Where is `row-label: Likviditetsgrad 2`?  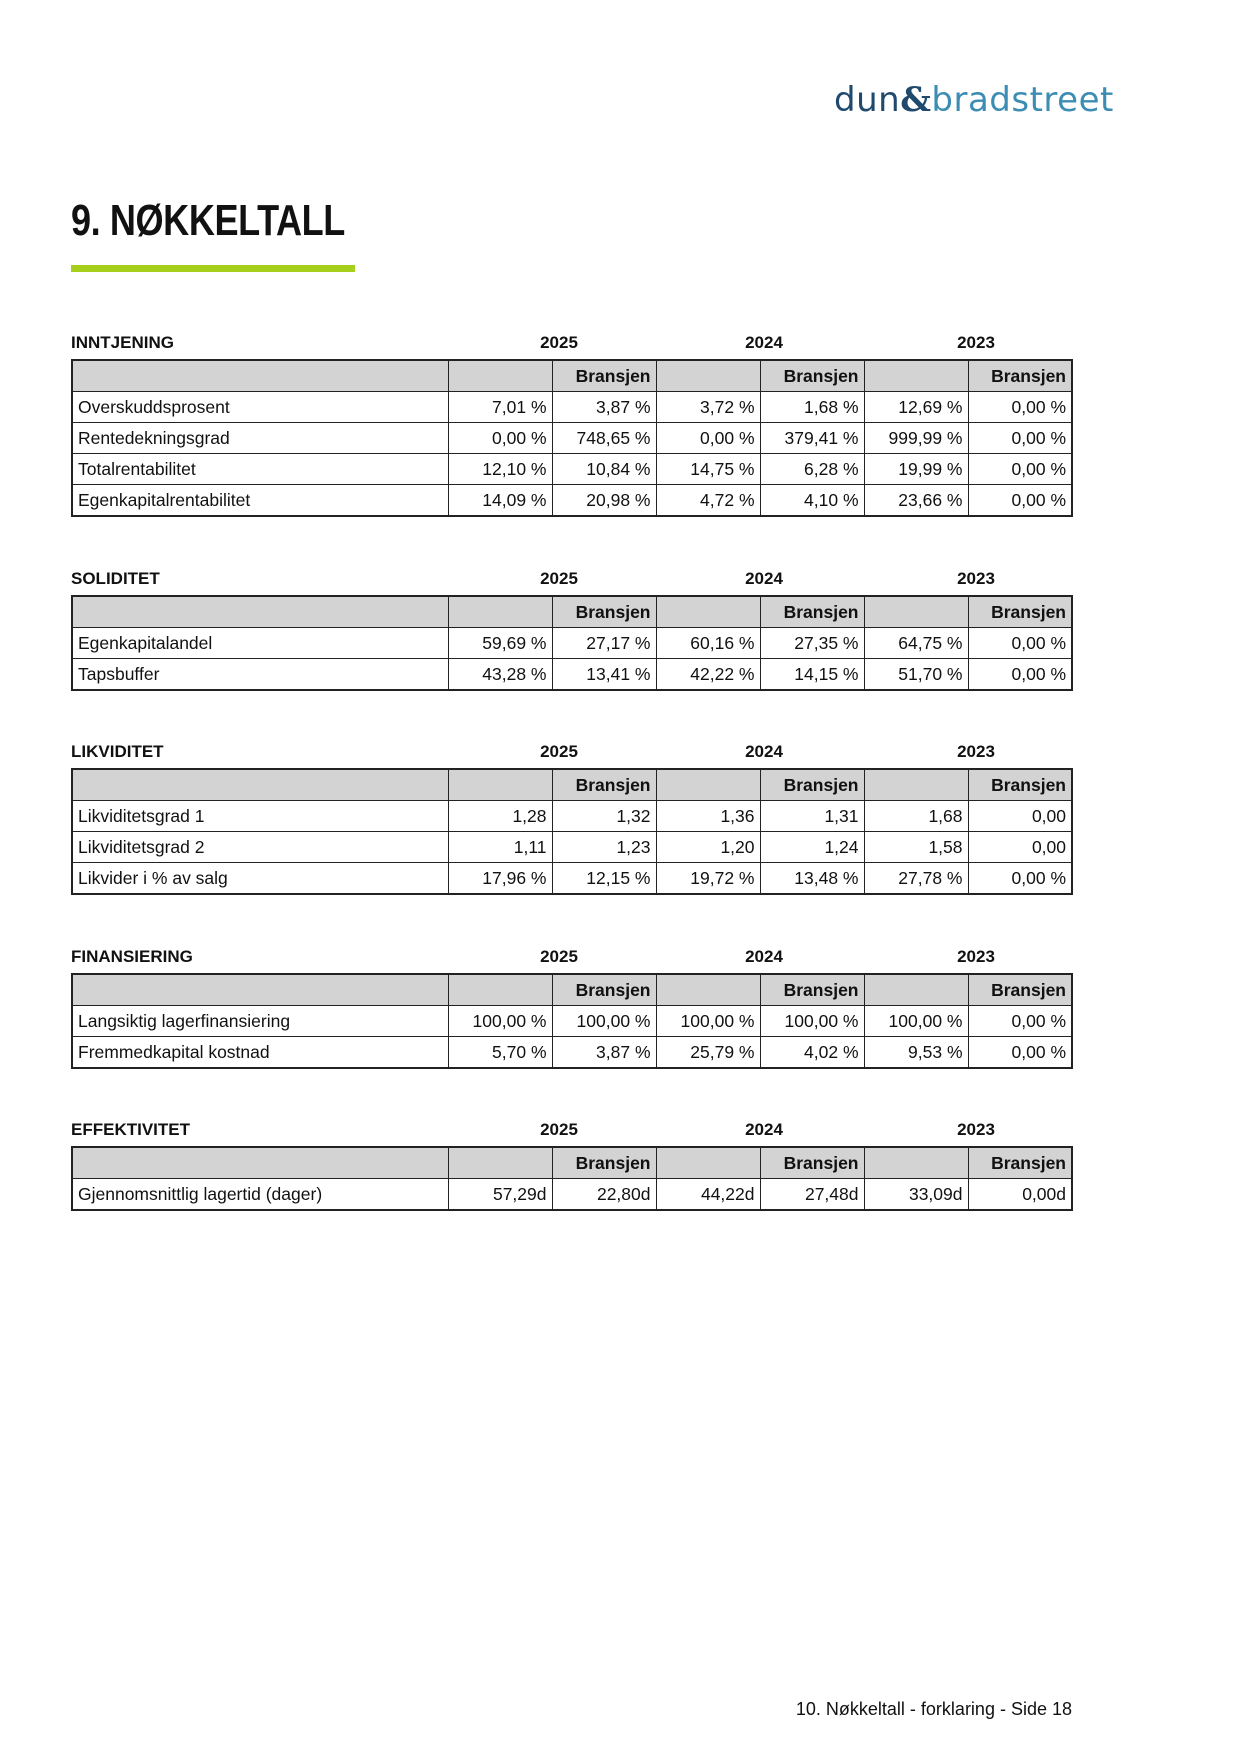 row-label: Likviditetsgrad 2 is located at coordinates (260, 847).